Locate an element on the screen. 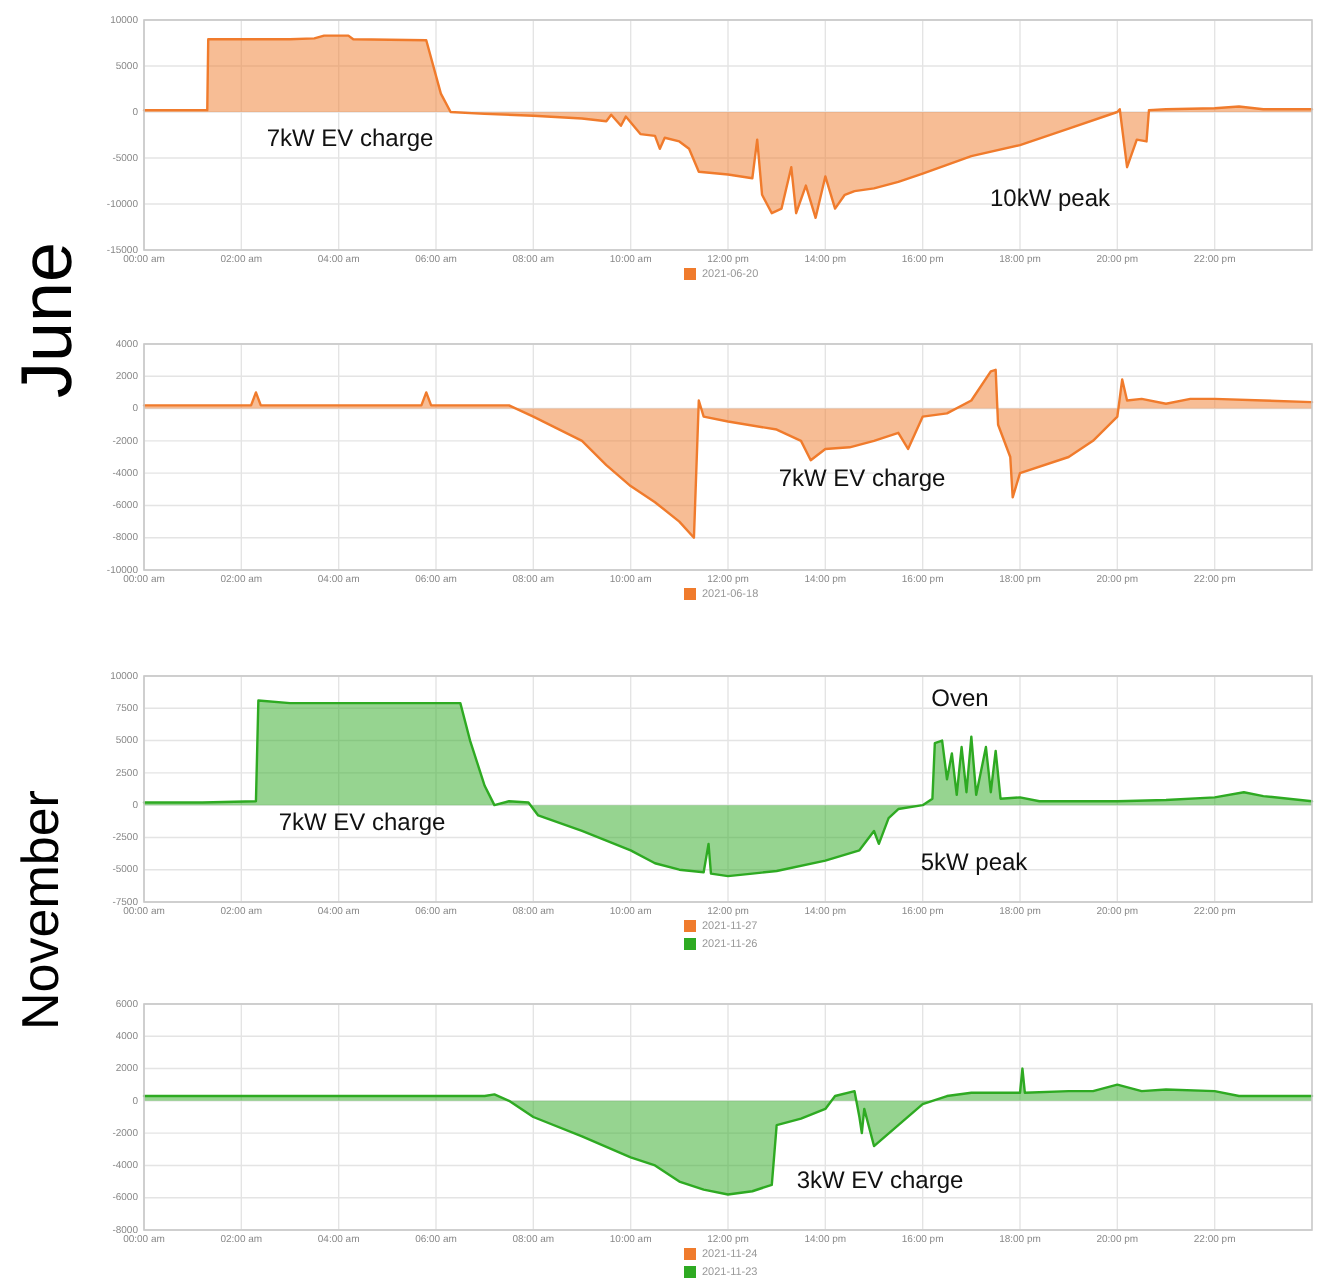  annotation: 10kW peak is located at coordinates (1051, 198).